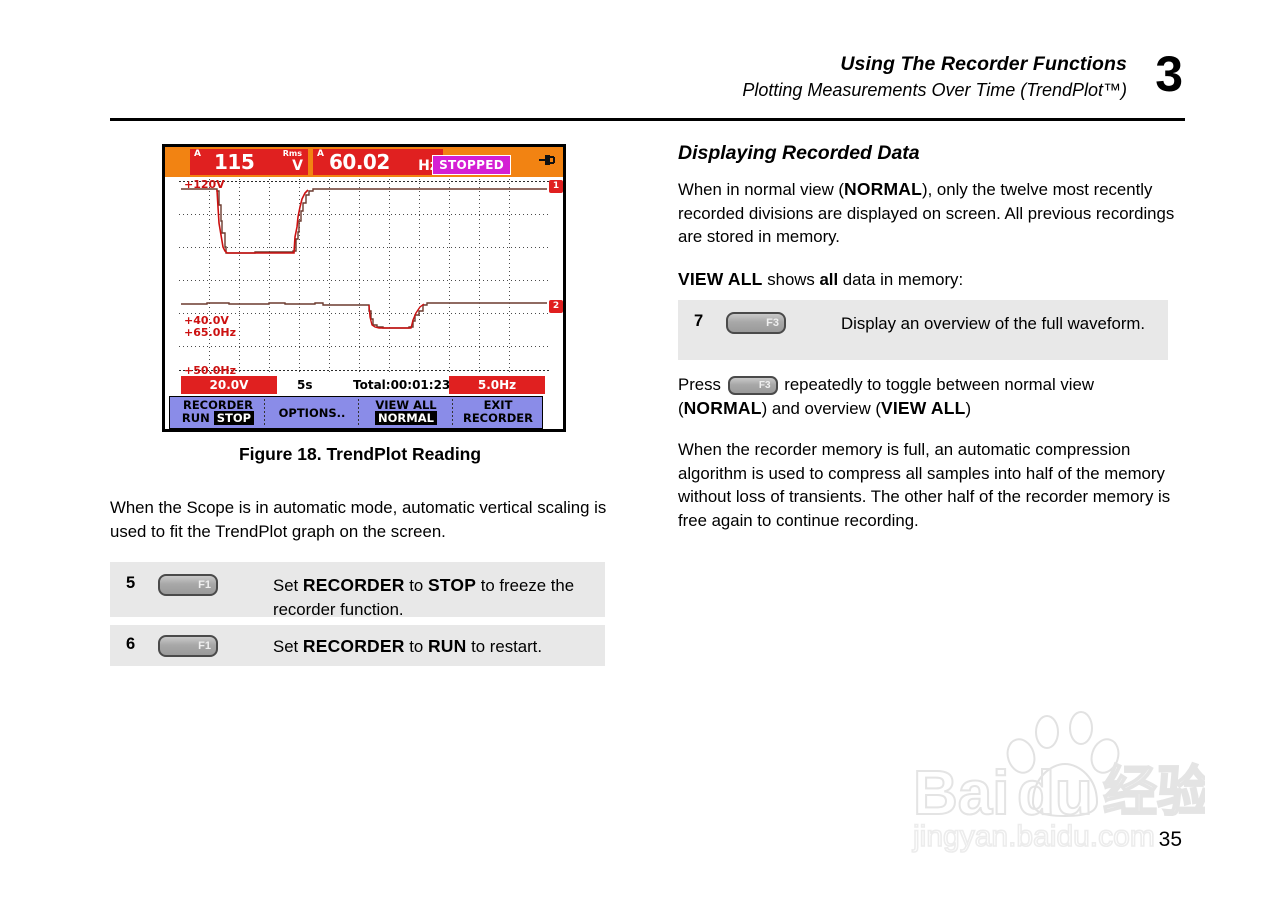 This screenshot has height=902, width=1280. Describe the element at coordinates (197, 154) in the screenshot. I see `reading-voltage-channel: A` at that location.